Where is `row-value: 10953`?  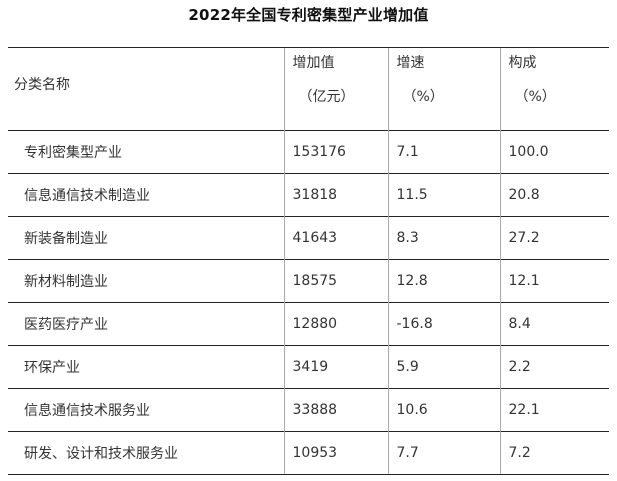 row-value: 10953 is located at coordinates (335, 453).